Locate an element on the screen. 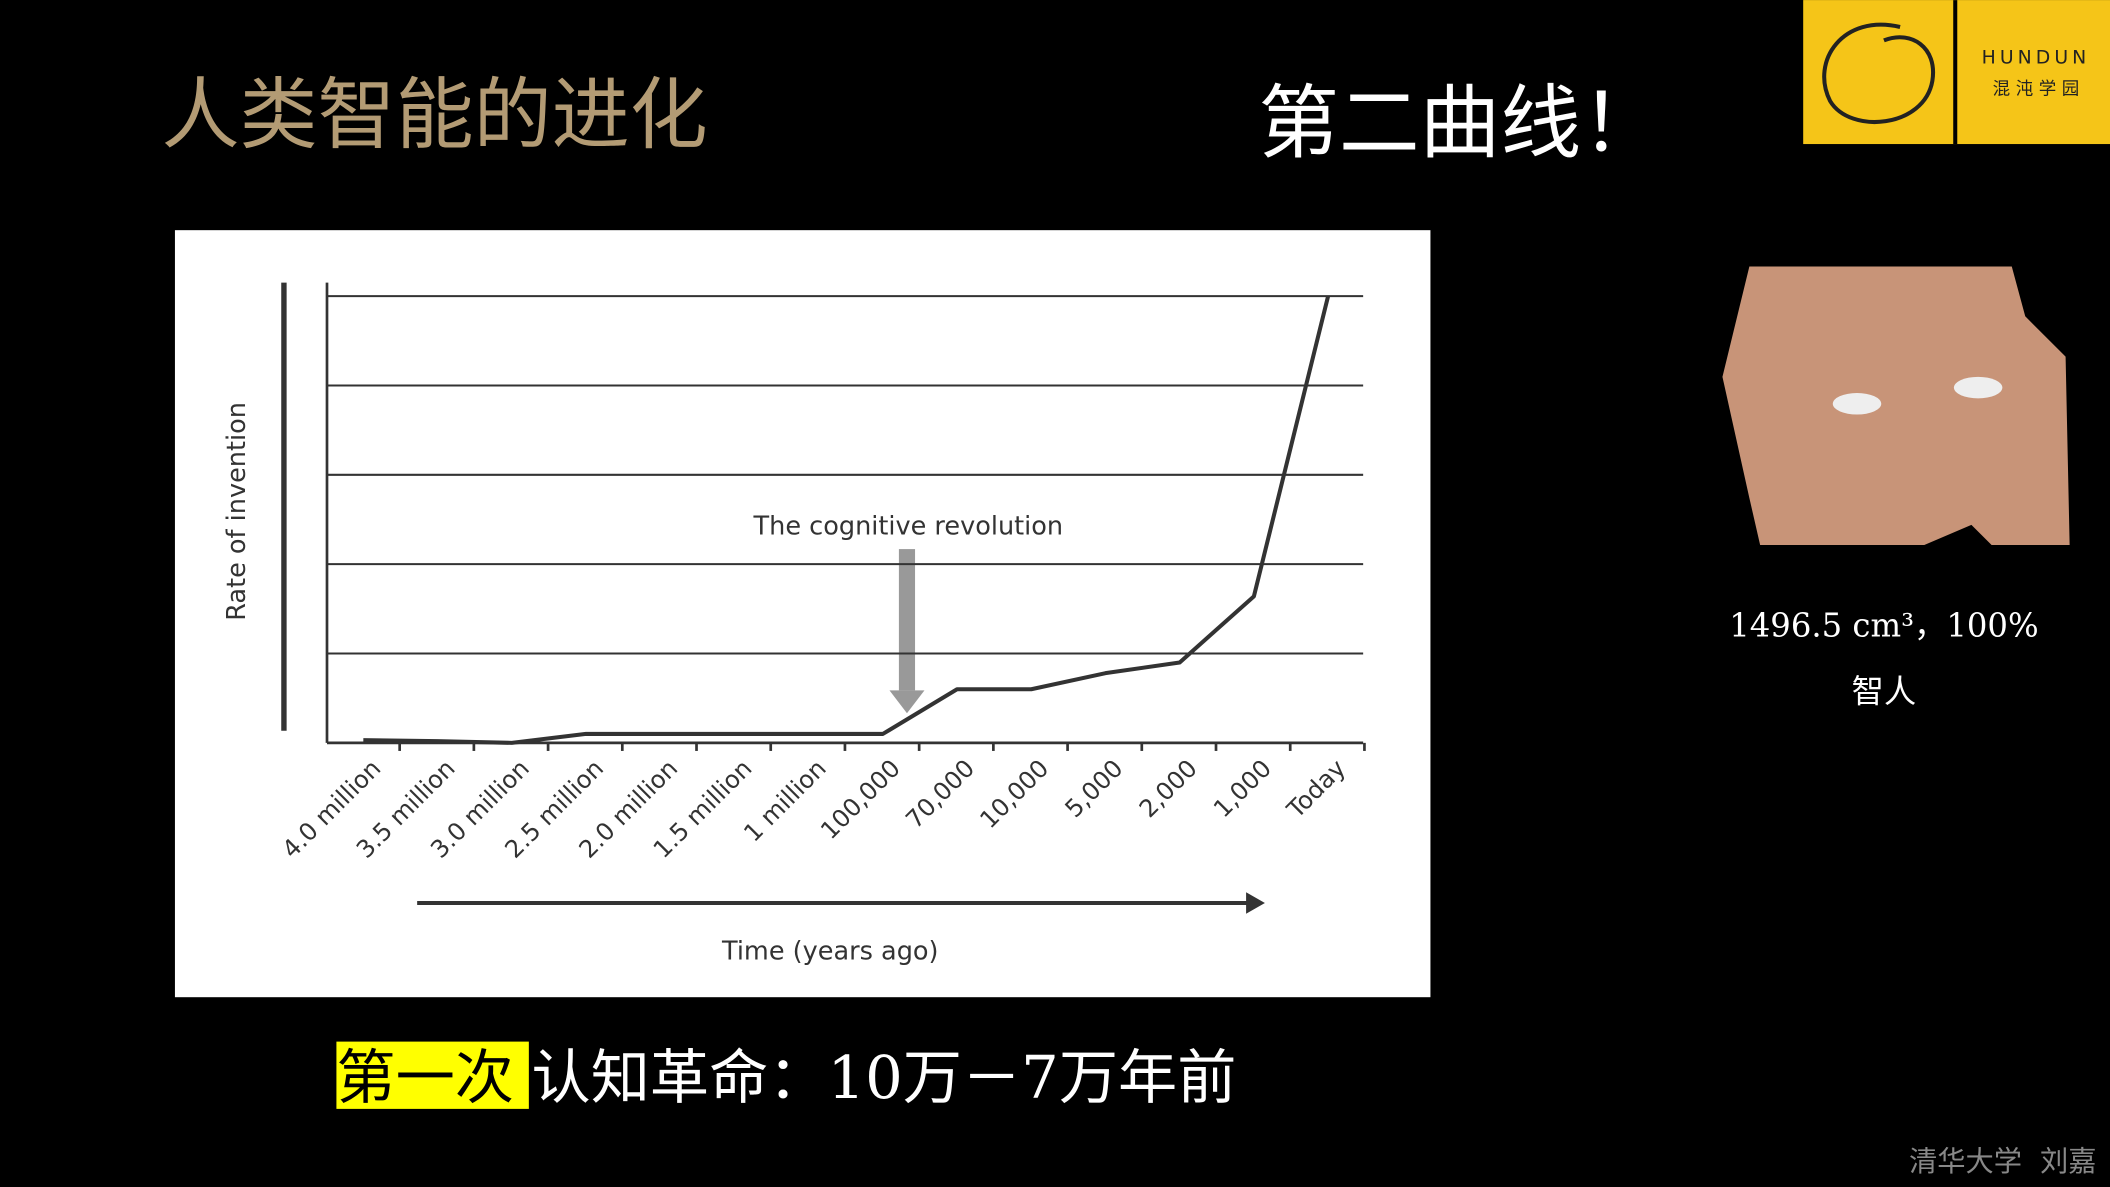  y-axis-label: Rate of invention is located at coordinates (237, 511).